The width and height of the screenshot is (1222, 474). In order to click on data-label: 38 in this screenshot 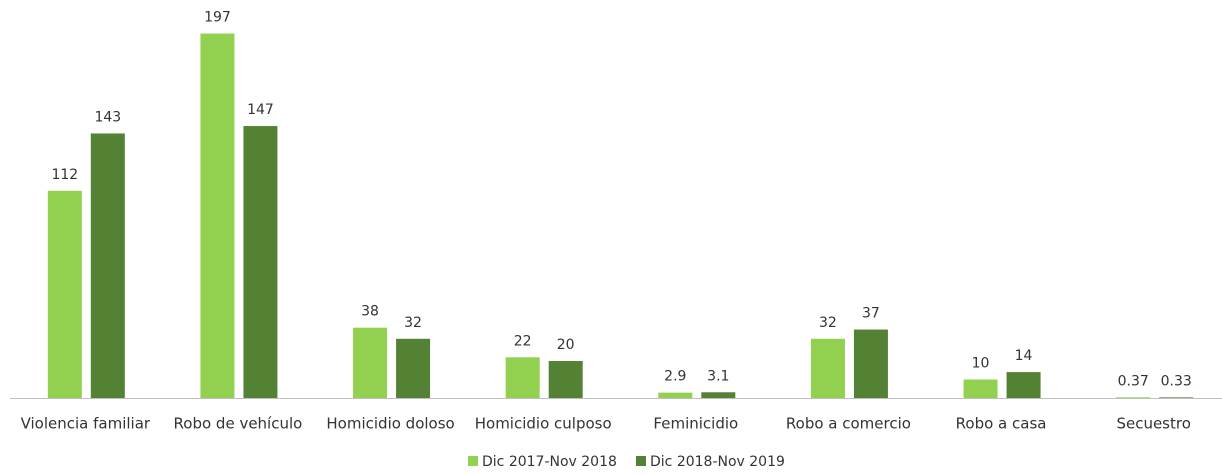, I will do `click(370, 312)`.